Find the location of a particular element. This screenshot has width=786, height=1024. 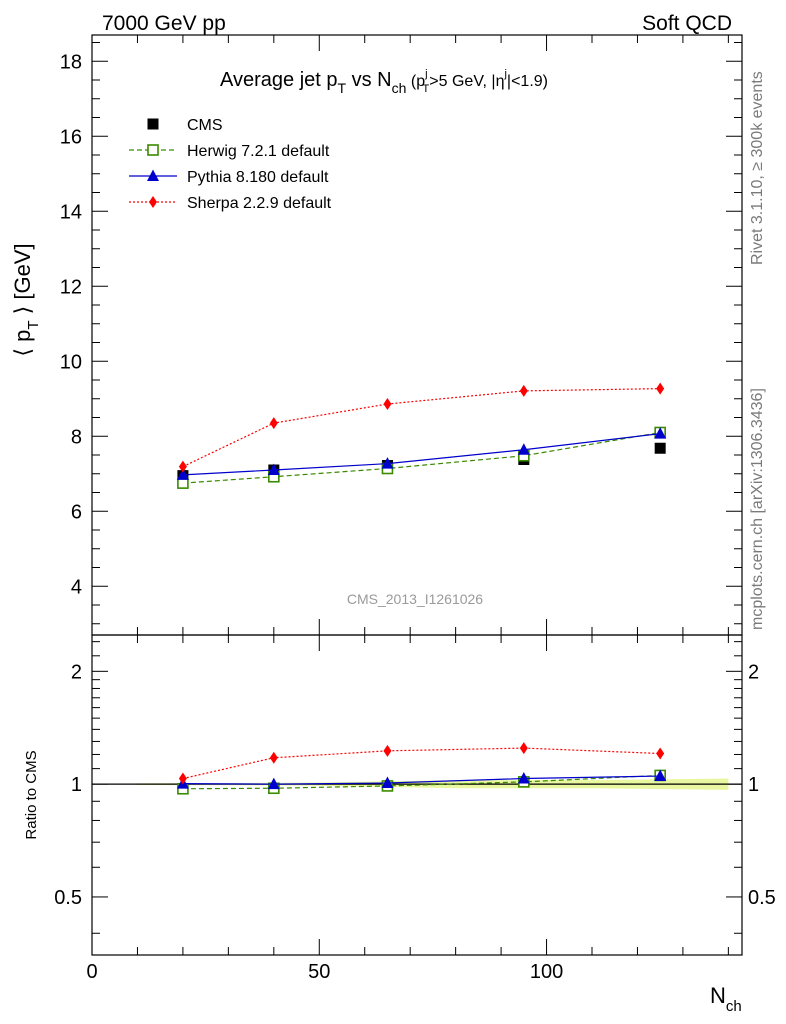

ratio-y-tick-label-right: 2 is located at coordinates (753, 672).